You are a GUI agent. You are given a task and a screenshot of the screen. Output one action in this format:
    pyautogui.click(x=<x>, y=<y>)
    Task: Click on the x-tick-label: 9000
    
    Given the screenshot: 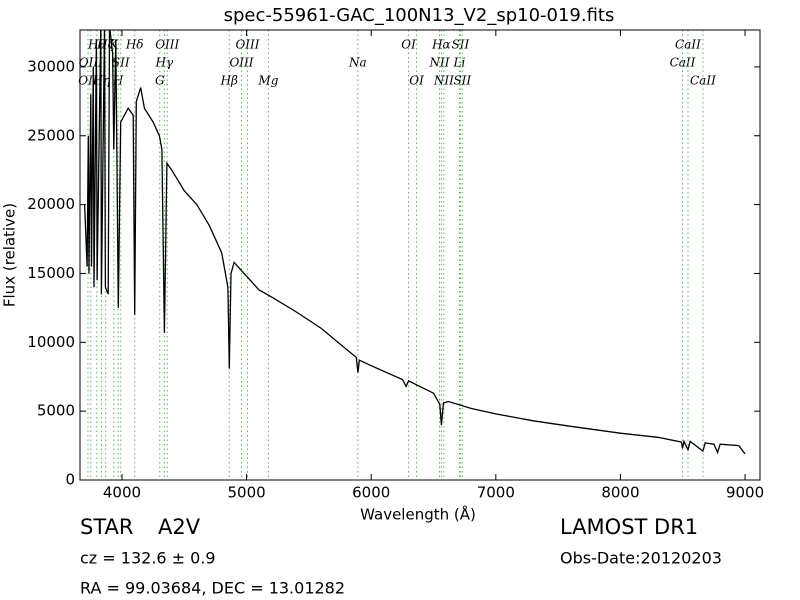 What is the action you would take?
    pyautogui.click(x=745, y=493)
    